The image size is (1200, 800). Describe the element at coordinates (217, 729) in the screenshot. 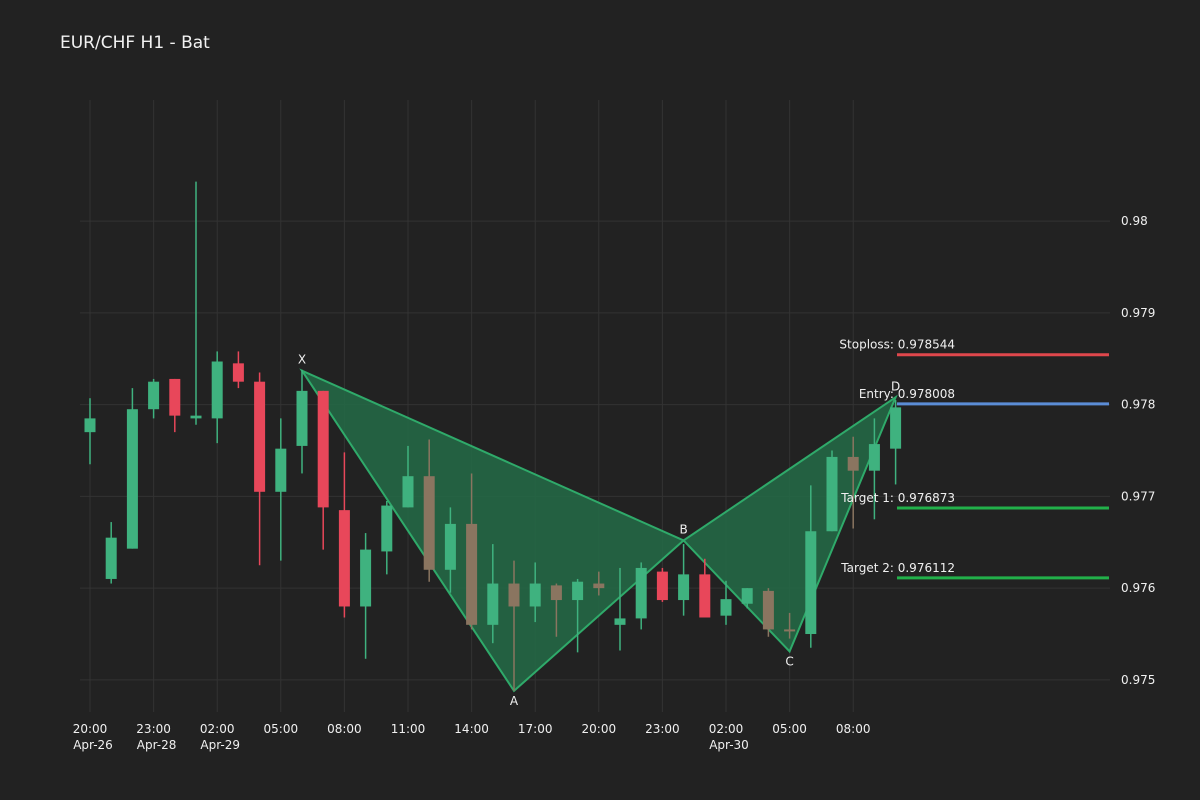

I see `x-tick-label: 02:00` at that location.